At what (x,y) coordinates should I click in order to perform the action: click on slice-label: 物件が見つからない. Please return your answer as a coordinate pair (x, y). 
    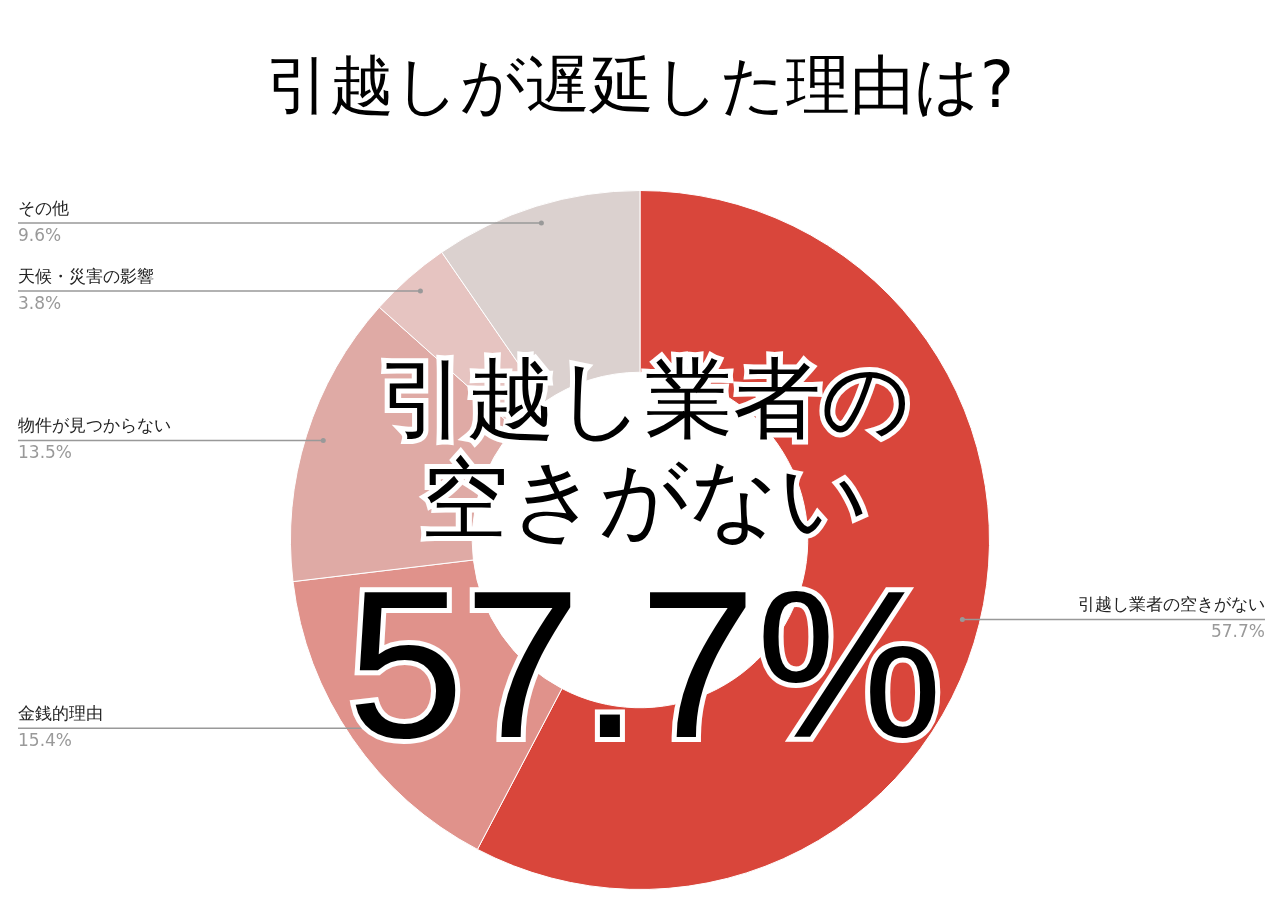
    Looking at the image, I should click on (94, 425).